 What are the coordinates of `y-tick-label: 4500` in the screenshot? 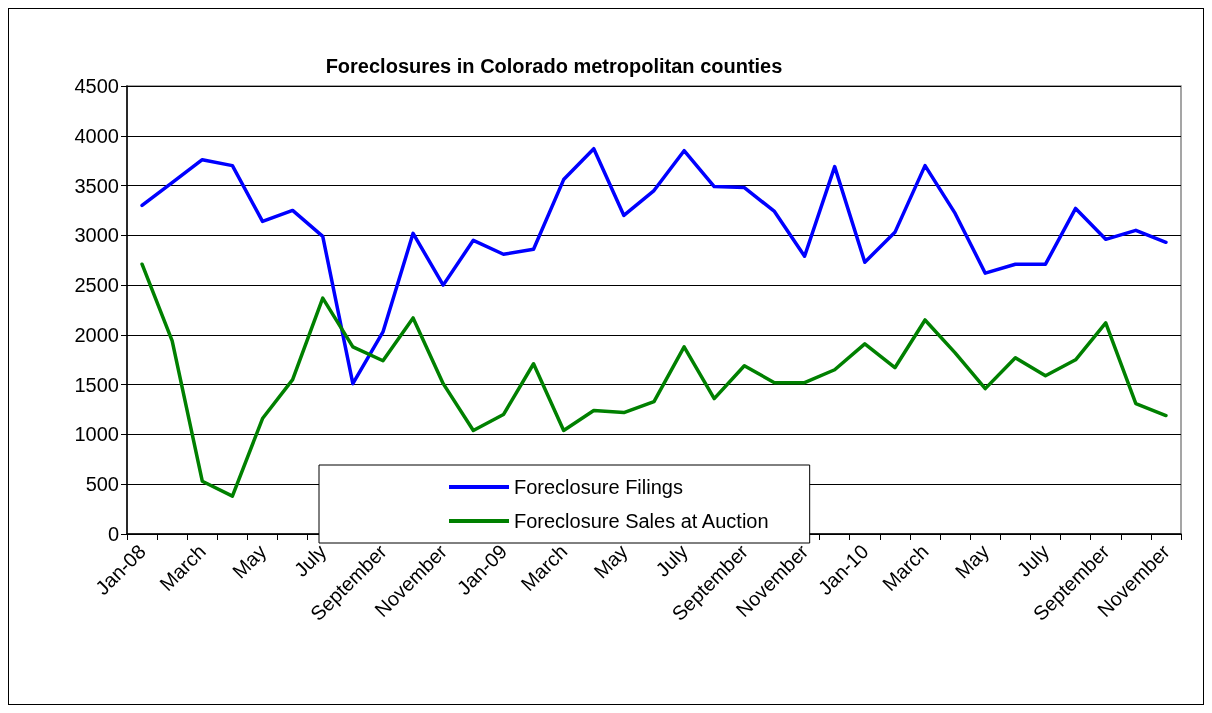 It's located at (96, 86).